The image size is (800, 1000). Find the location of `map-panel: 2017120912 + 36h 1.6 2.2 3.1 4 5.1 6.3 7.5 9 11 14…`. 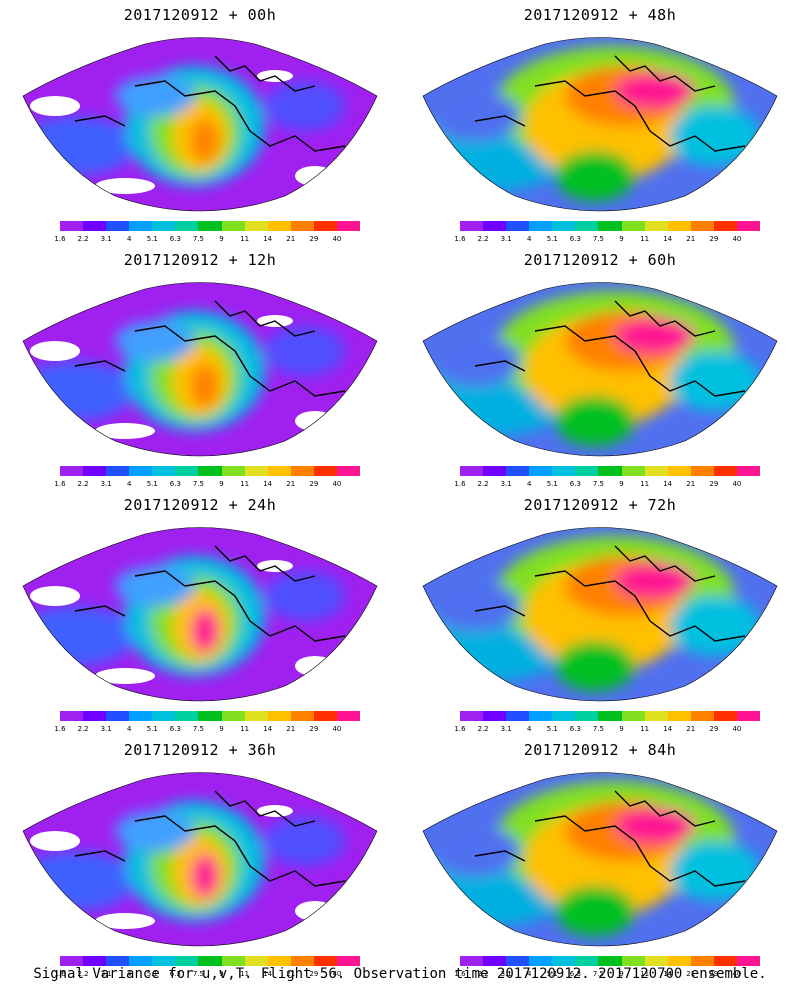

map-panel: 2017120912 + 36h 1.6 2.2 3.1 4 5.1 6.3 7.5 9 11 14… is located at coordinates (200, 857).